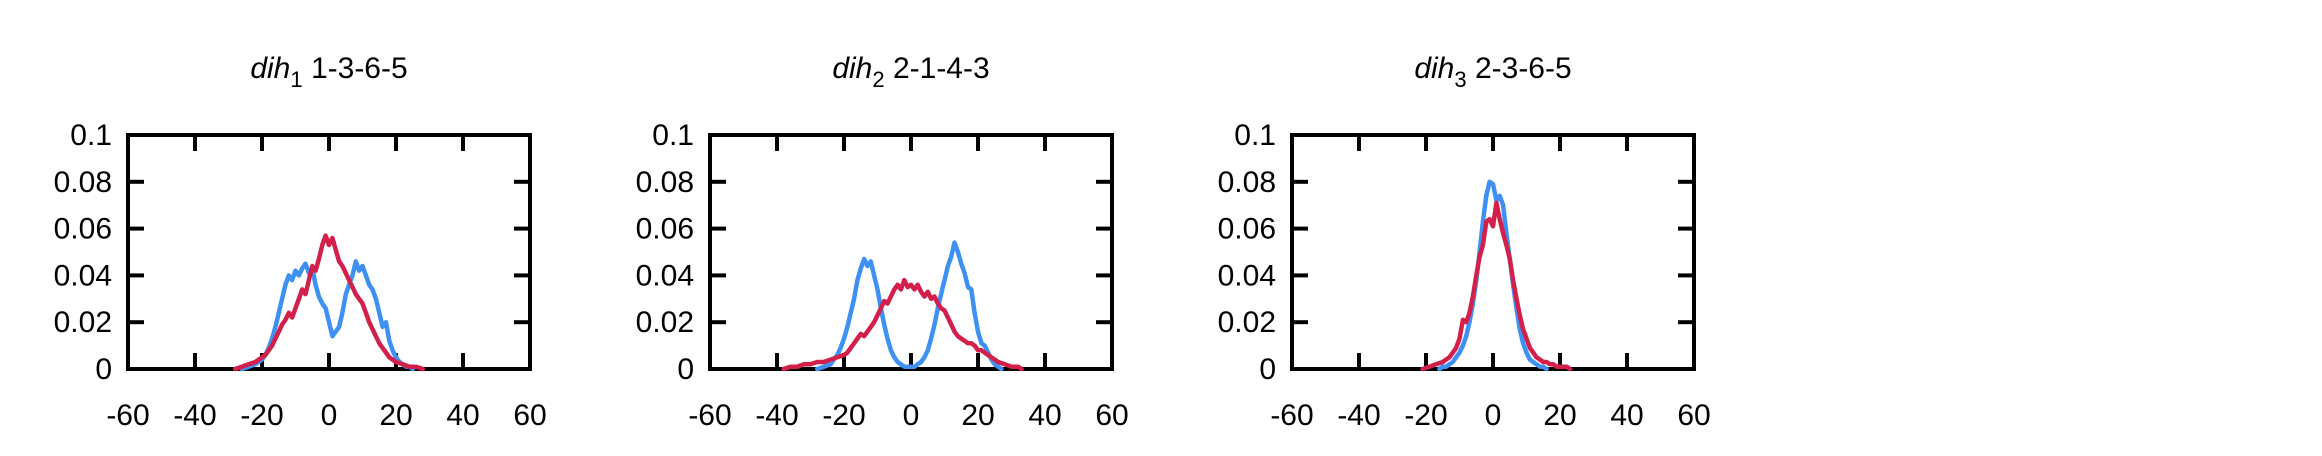  Describe the element at coordinates (910, 72) in the screenshot. I see `panel-title: dih2 2-1-4-3` at that location.